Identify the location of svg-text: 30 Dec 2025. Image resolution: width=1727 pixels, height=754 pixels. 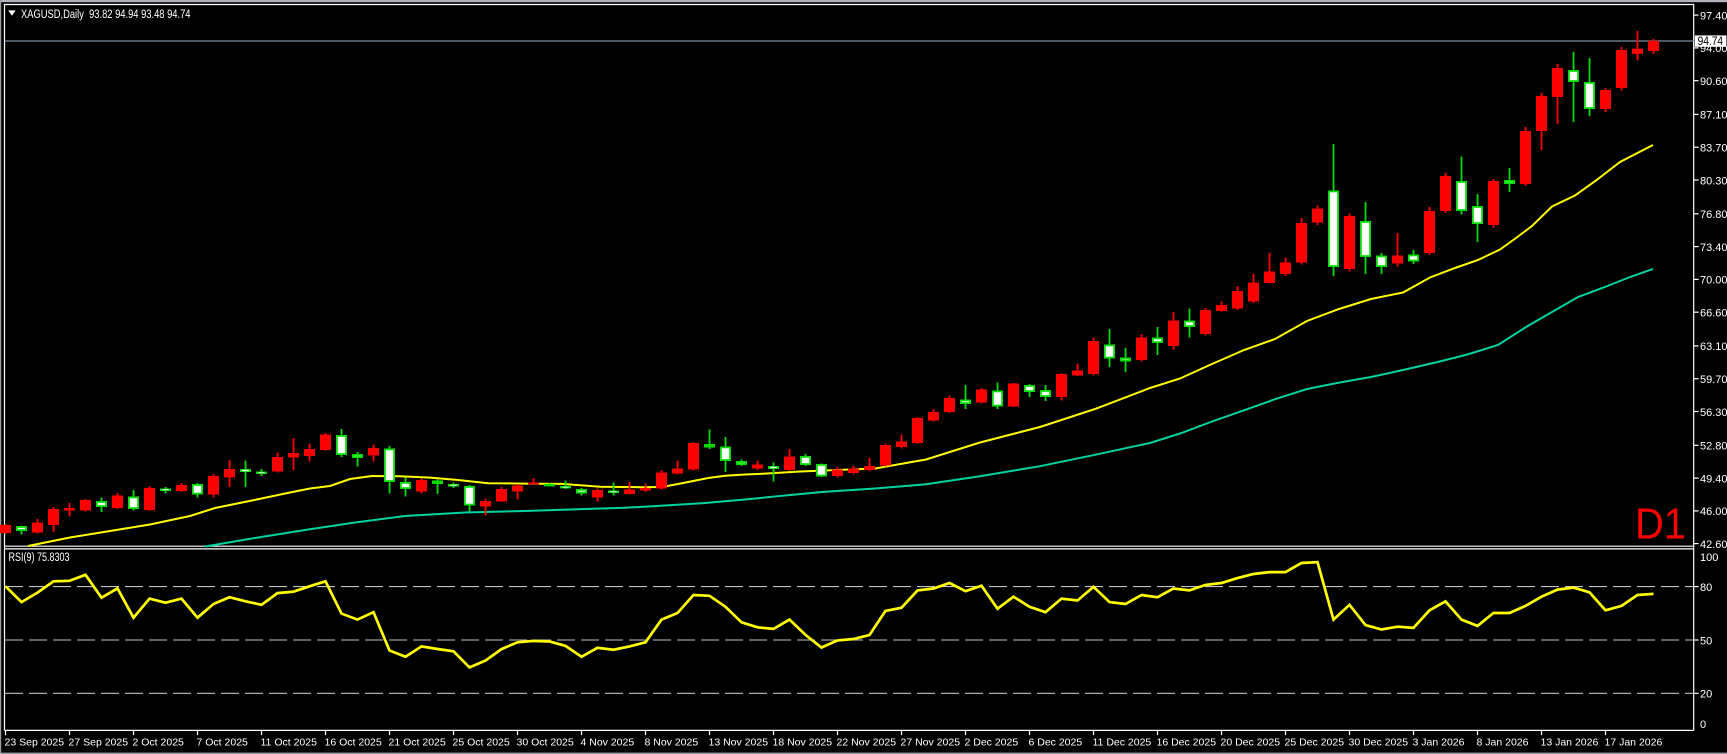
(1379, 743).